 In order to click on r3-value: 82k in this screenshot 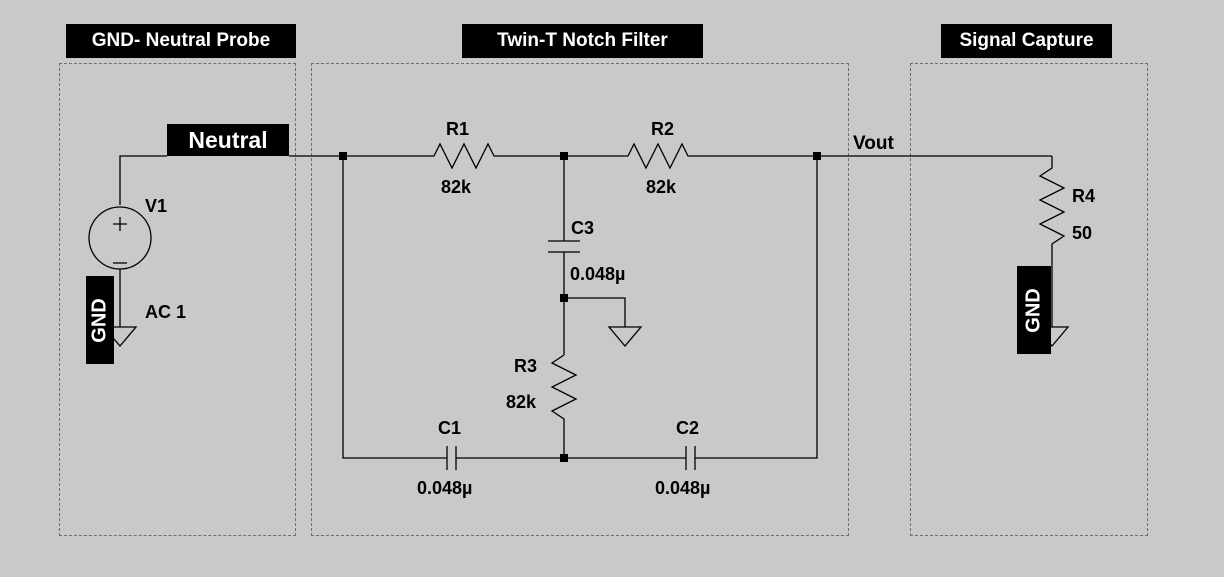, I will do `click(521, 402)`.